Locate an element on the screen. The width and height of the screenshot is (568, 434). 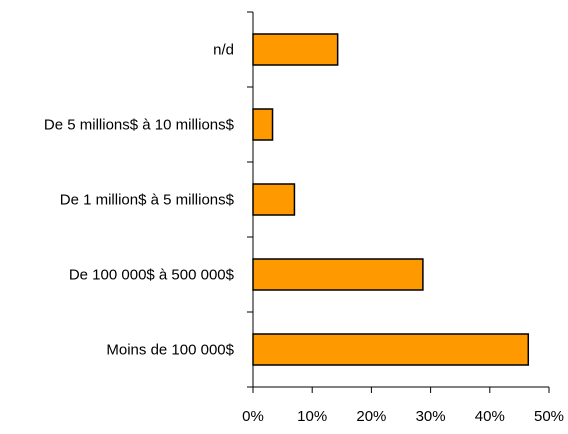
x-tick-label: 10% is located at coordinates (312, 416).